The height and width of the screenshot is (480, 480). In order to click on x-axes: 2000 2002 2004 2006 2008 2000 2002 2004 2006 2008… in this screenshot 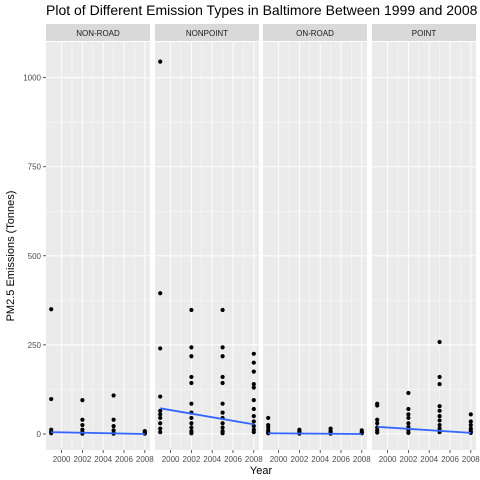, I will do `click(266, 457)`.